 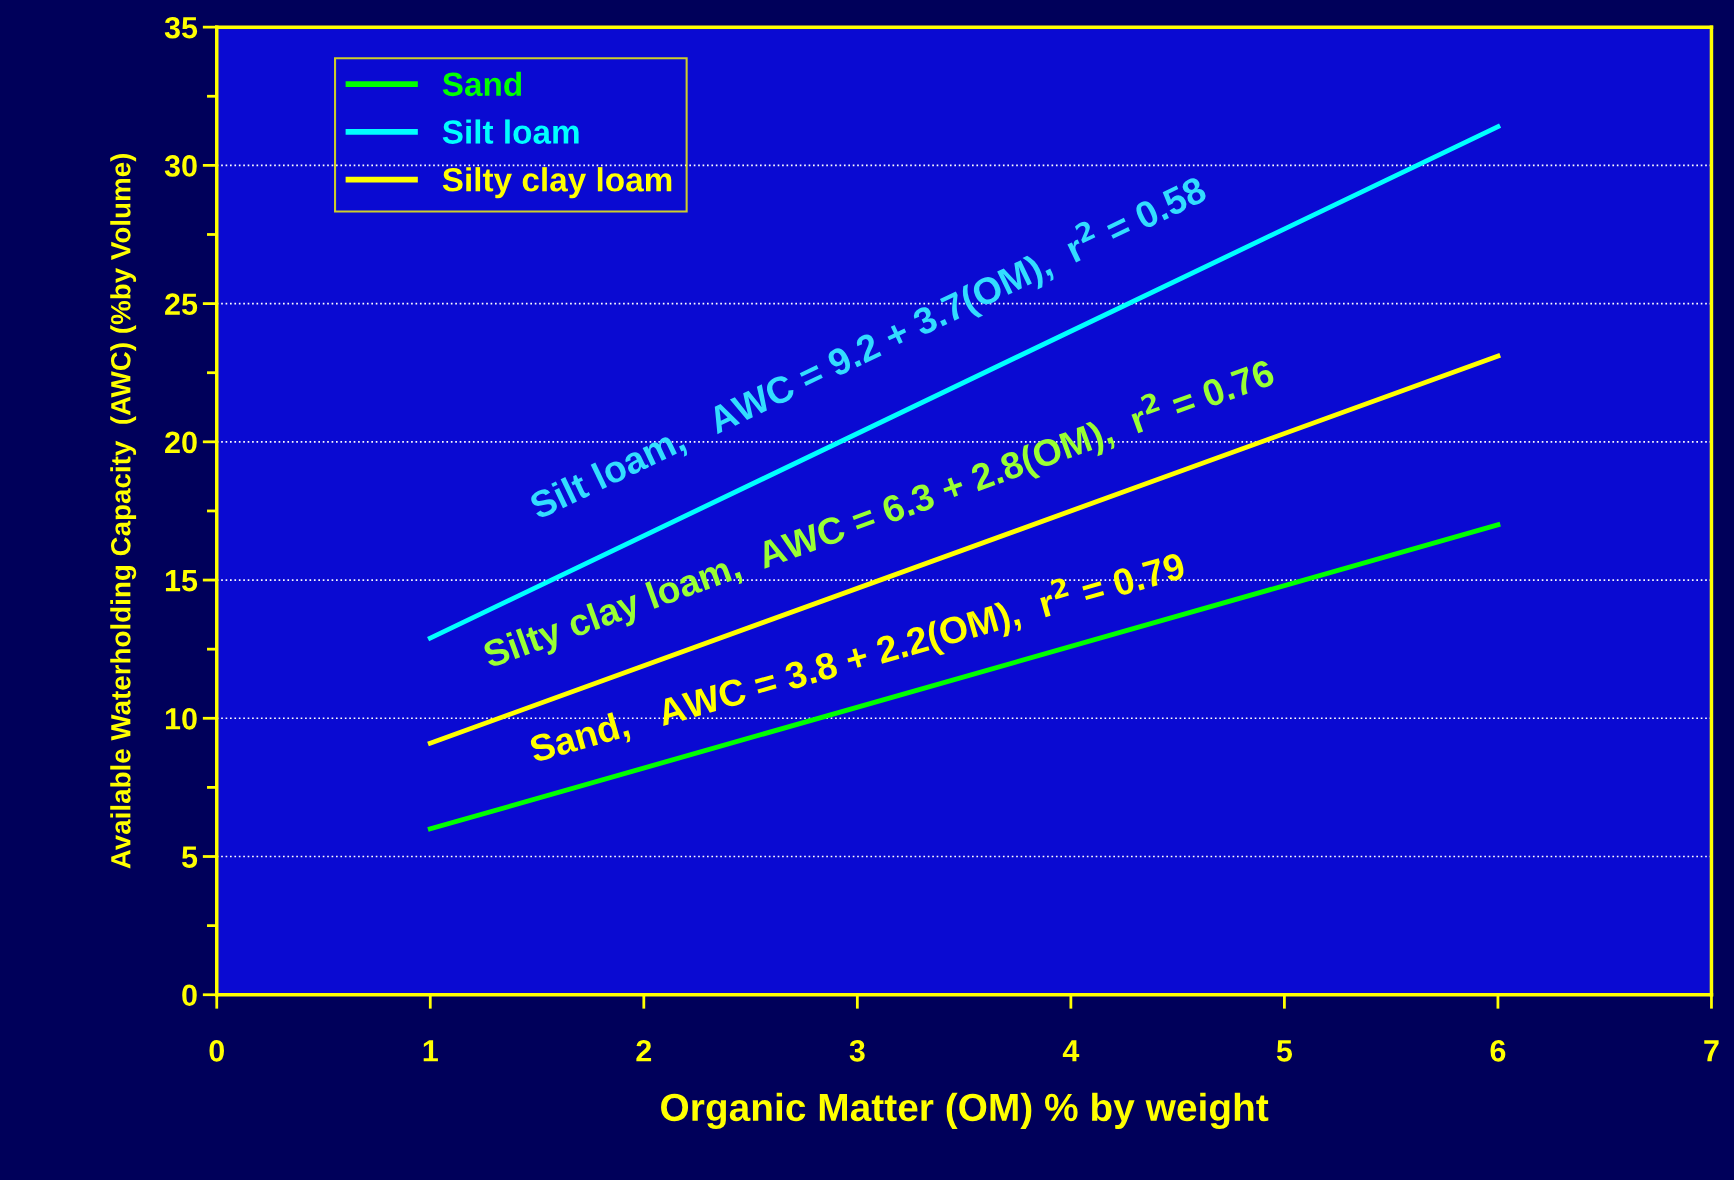 What do you see at coordinates (482, 84) in the screenshot?
I see `legend-label: Sand` at bounding box center [482, 84].